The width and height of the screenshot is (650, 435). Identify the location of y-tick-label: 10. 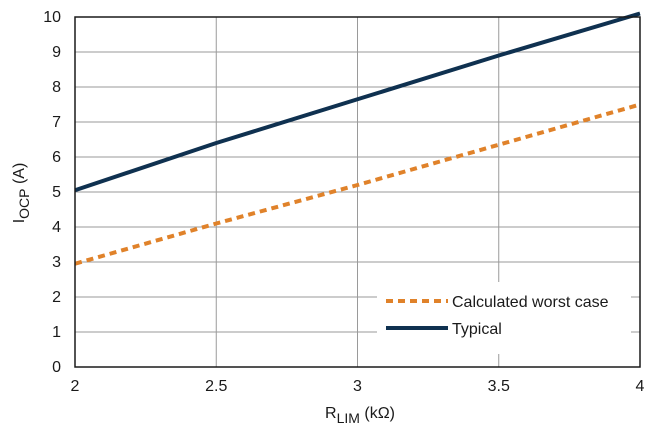
(52, 17).